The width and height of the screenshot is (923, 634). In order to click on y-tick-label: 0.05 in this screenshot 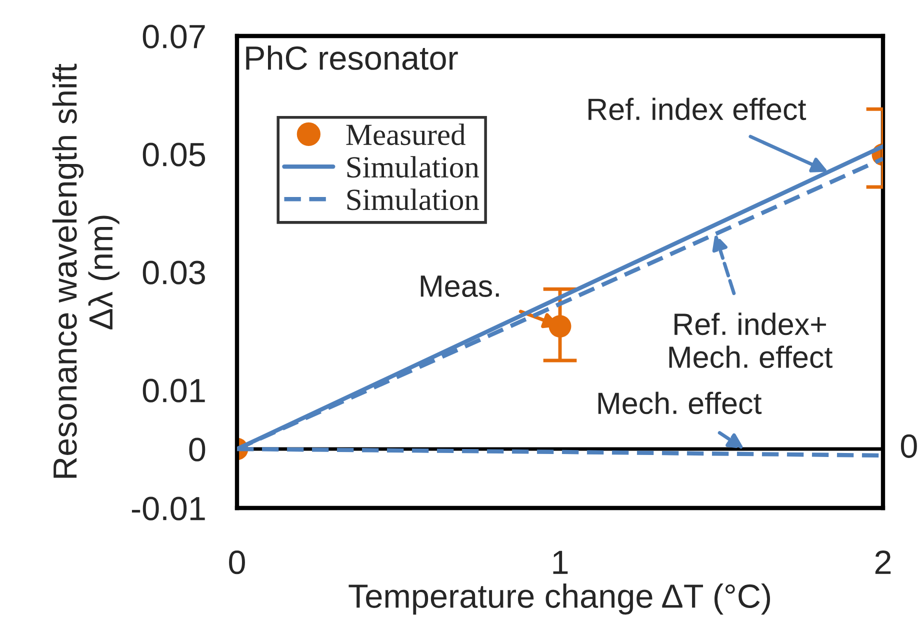, I will do `click(174, 154)`.